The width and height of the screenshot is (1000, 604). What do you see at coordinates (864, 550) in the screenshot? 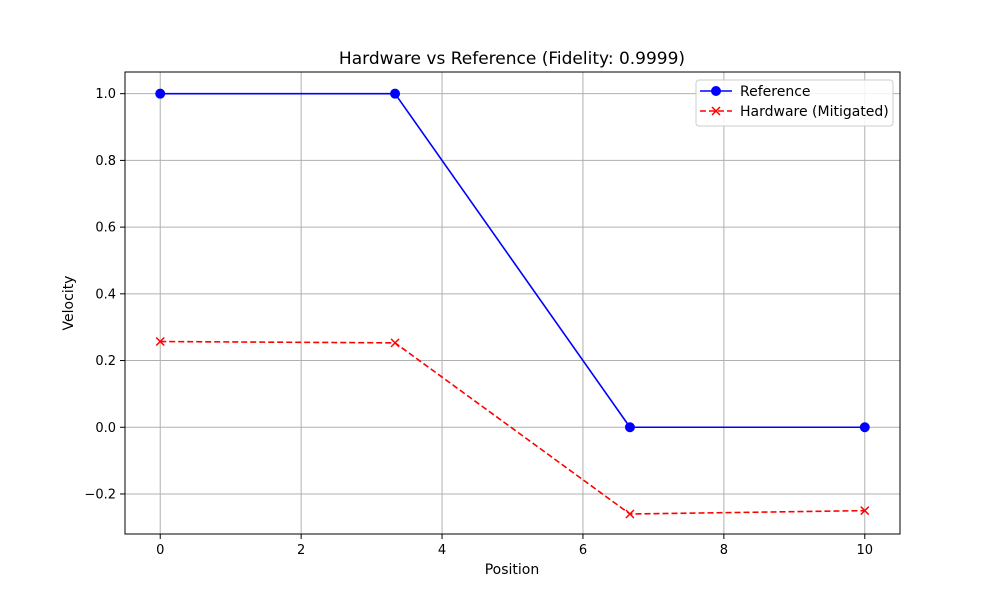
I see `x-tick-label: 10` at bounding box center [864, 550].